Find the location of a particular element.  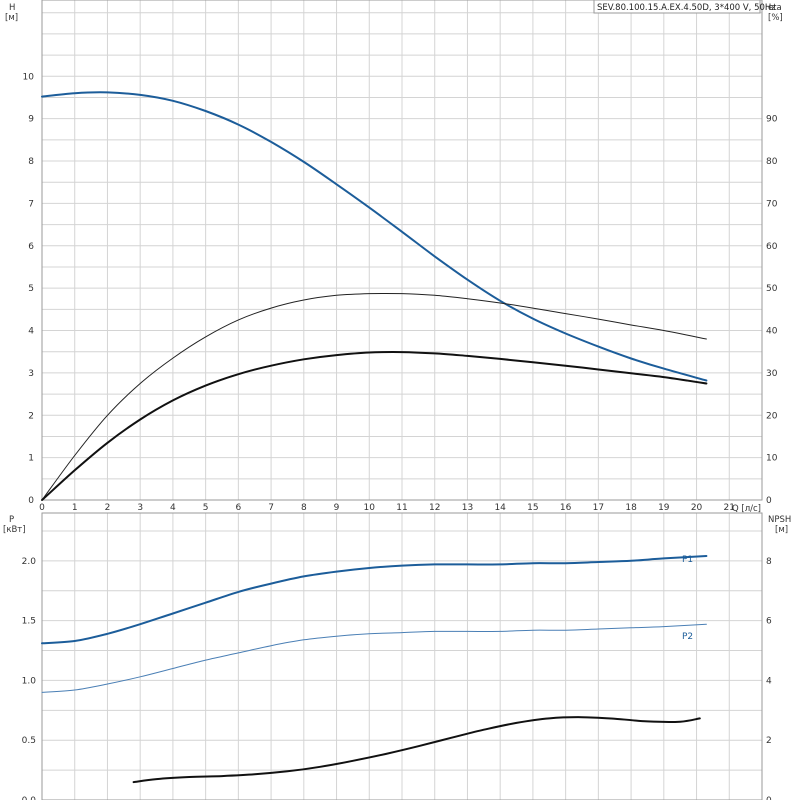

y-left-tick-label: 7 is located at coordinates (31, 204).